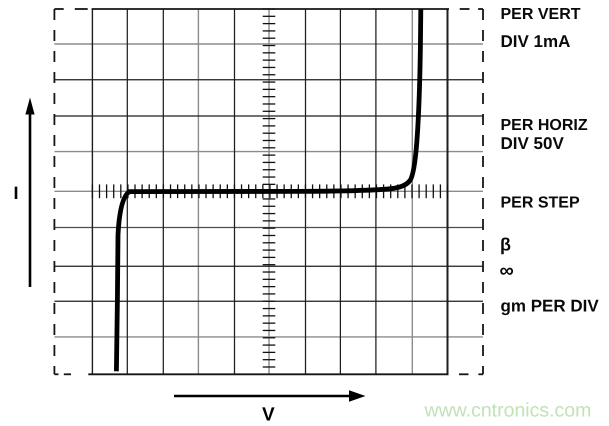 This screenshot has height=426, width=609. Describe the element at coordinates (536, 41) in the screenshot. I see `svg-text: DIV 1mA` at that location.